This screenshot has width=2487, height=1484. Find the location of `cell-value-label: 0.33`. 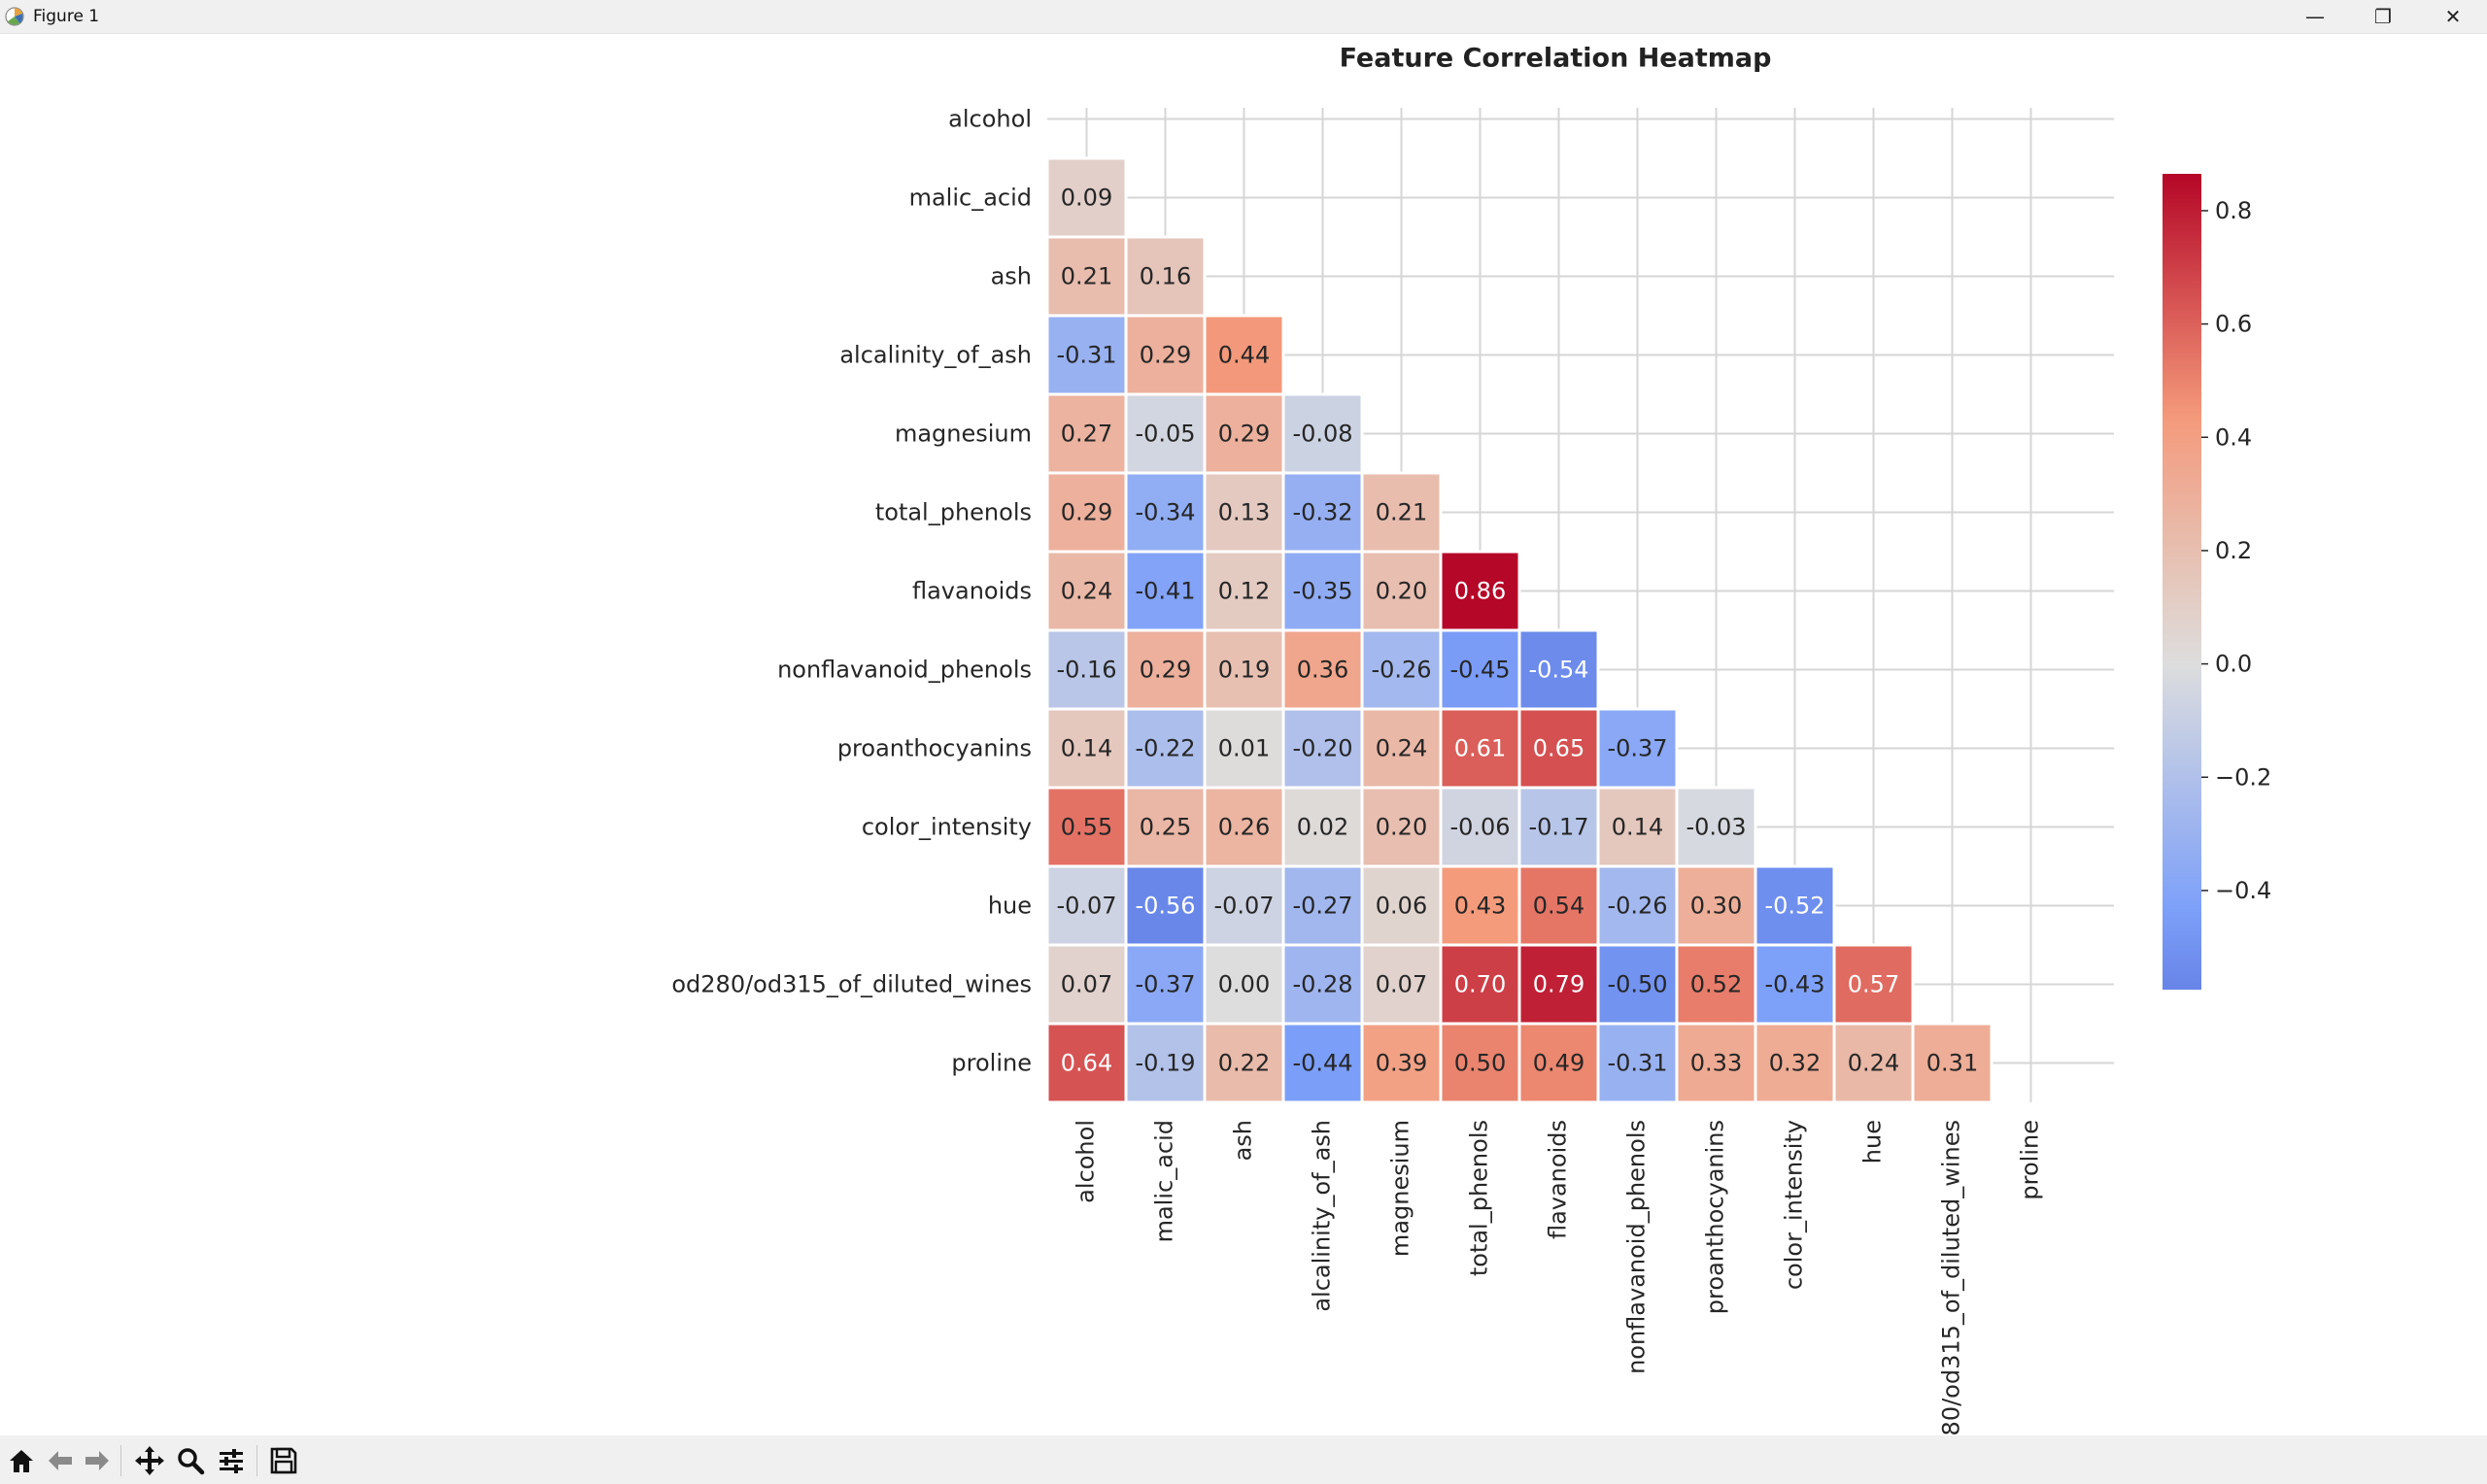

cell-value-label: 0.33 is located at coordinates (1716, 1063).